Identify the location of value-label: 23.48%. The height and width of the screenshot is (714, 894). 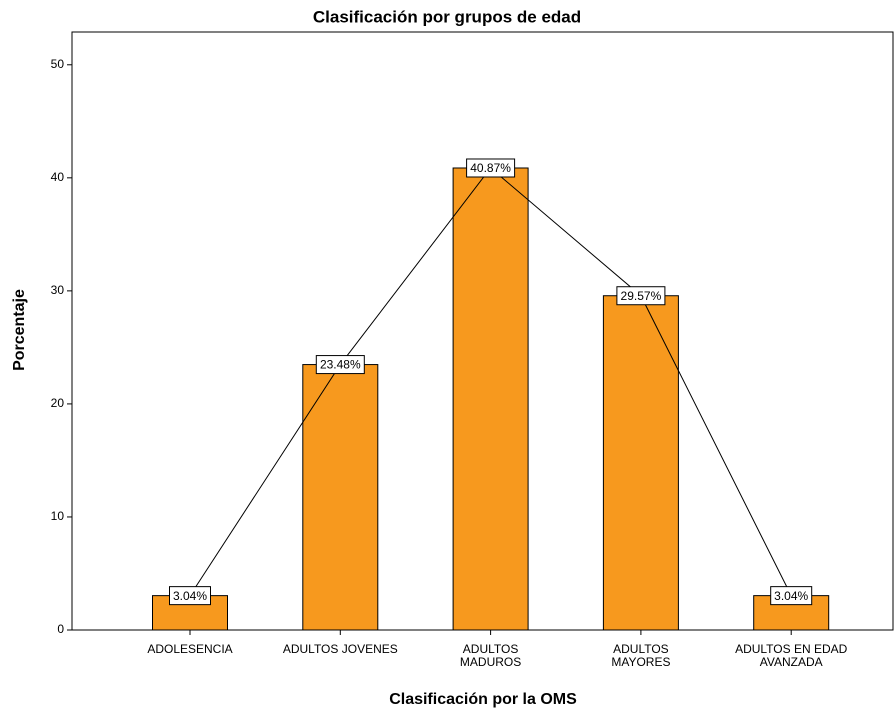
(340, 365).